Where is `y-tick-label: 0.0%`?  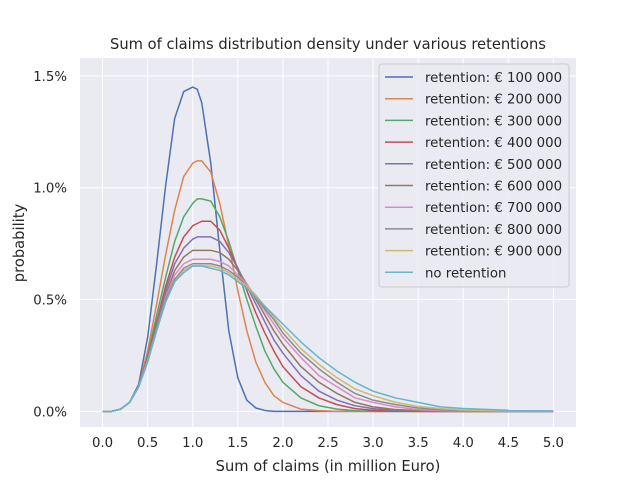 y-tick-label: 0.0% is located at coordinates (50, 412).